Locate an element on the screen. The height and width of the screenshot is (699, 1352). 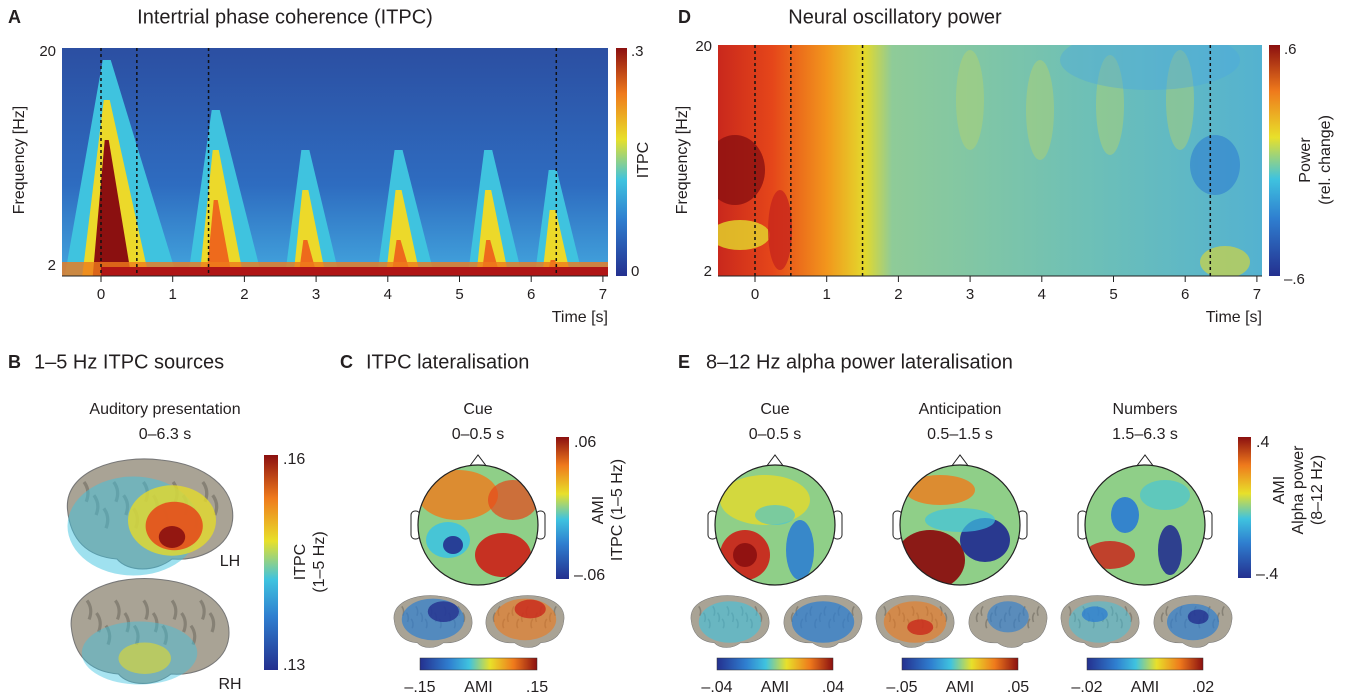
colorbar-label: Alpha power is located at coordinates (1298, 490).